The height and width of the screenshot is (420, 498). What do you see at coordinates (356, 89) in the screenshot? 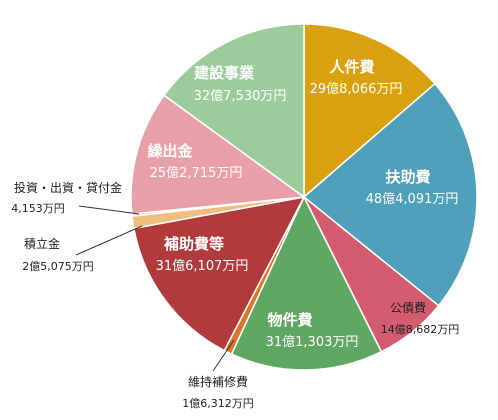
I see `slice-value-label: 29億8,066万円` at bounding box center [356, 89].